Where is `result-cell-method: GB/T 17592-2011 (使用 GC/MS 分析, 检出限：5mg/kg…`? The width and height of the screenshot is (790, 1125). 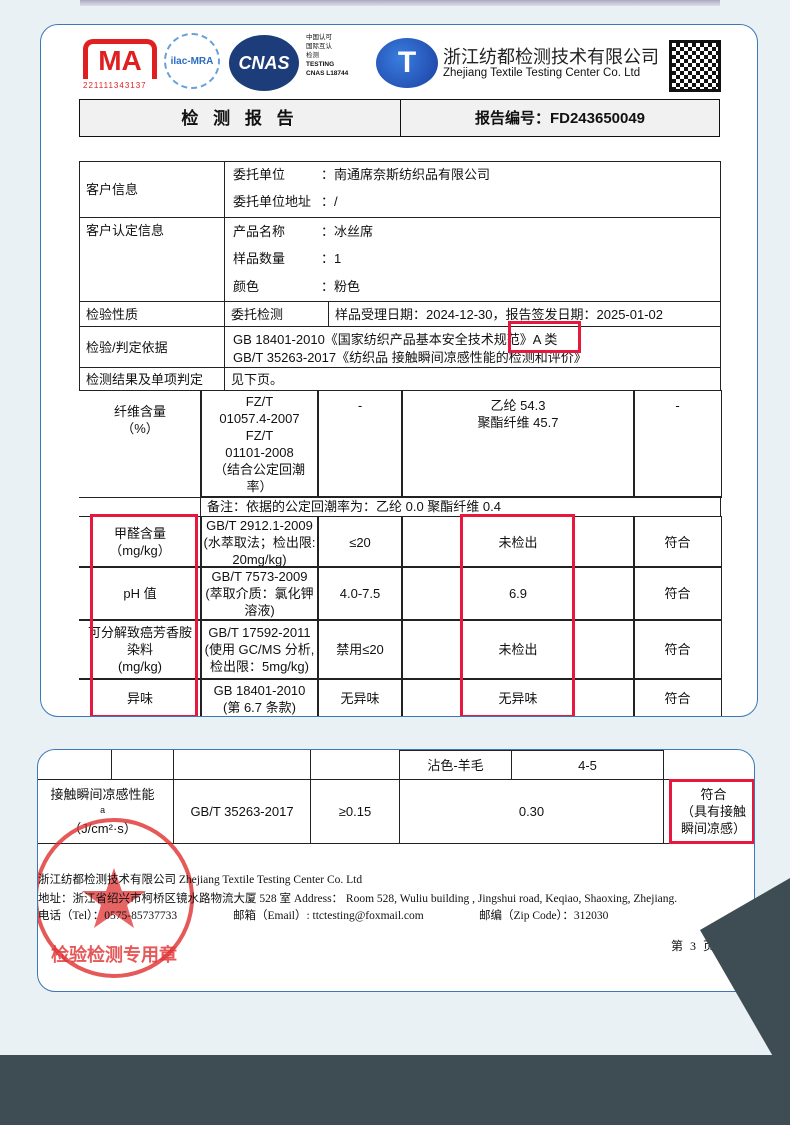 result-cell-method: GB/T 17592-2011 (使用 GC/MS 分析, 检出限：5mg/kg… is located at coordinates (259, 649).